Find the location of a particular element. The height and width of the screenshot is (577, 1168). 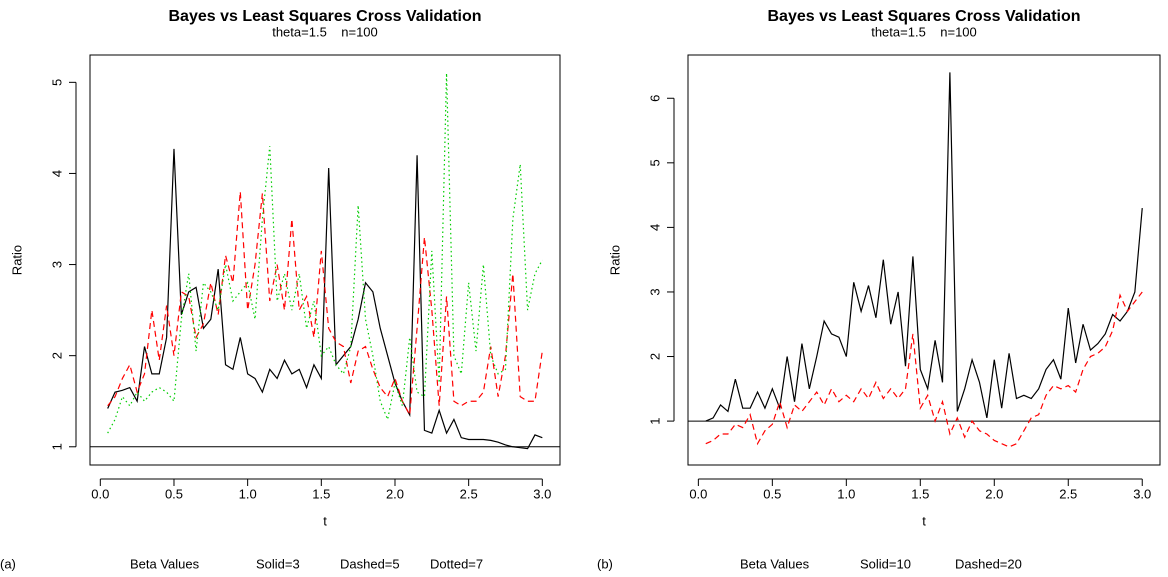

legend-entry: Dashed=20 is located at coordinates (988, 563).